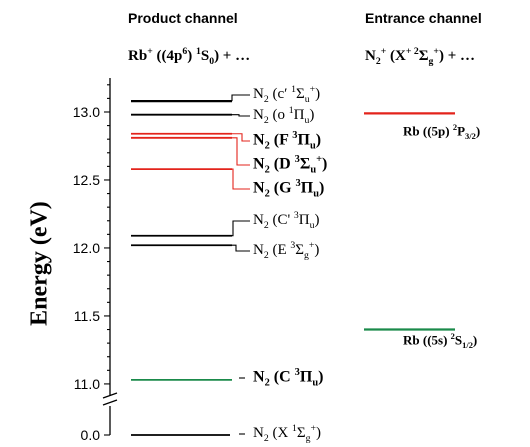 The height and width of the screenshot is (447, 530). What do you see at coordinates (440, 340) in the screenshot?
I see `entrance-label-5s: Rb ((5s) 2S1/2)` at bounding box center [440, 340].